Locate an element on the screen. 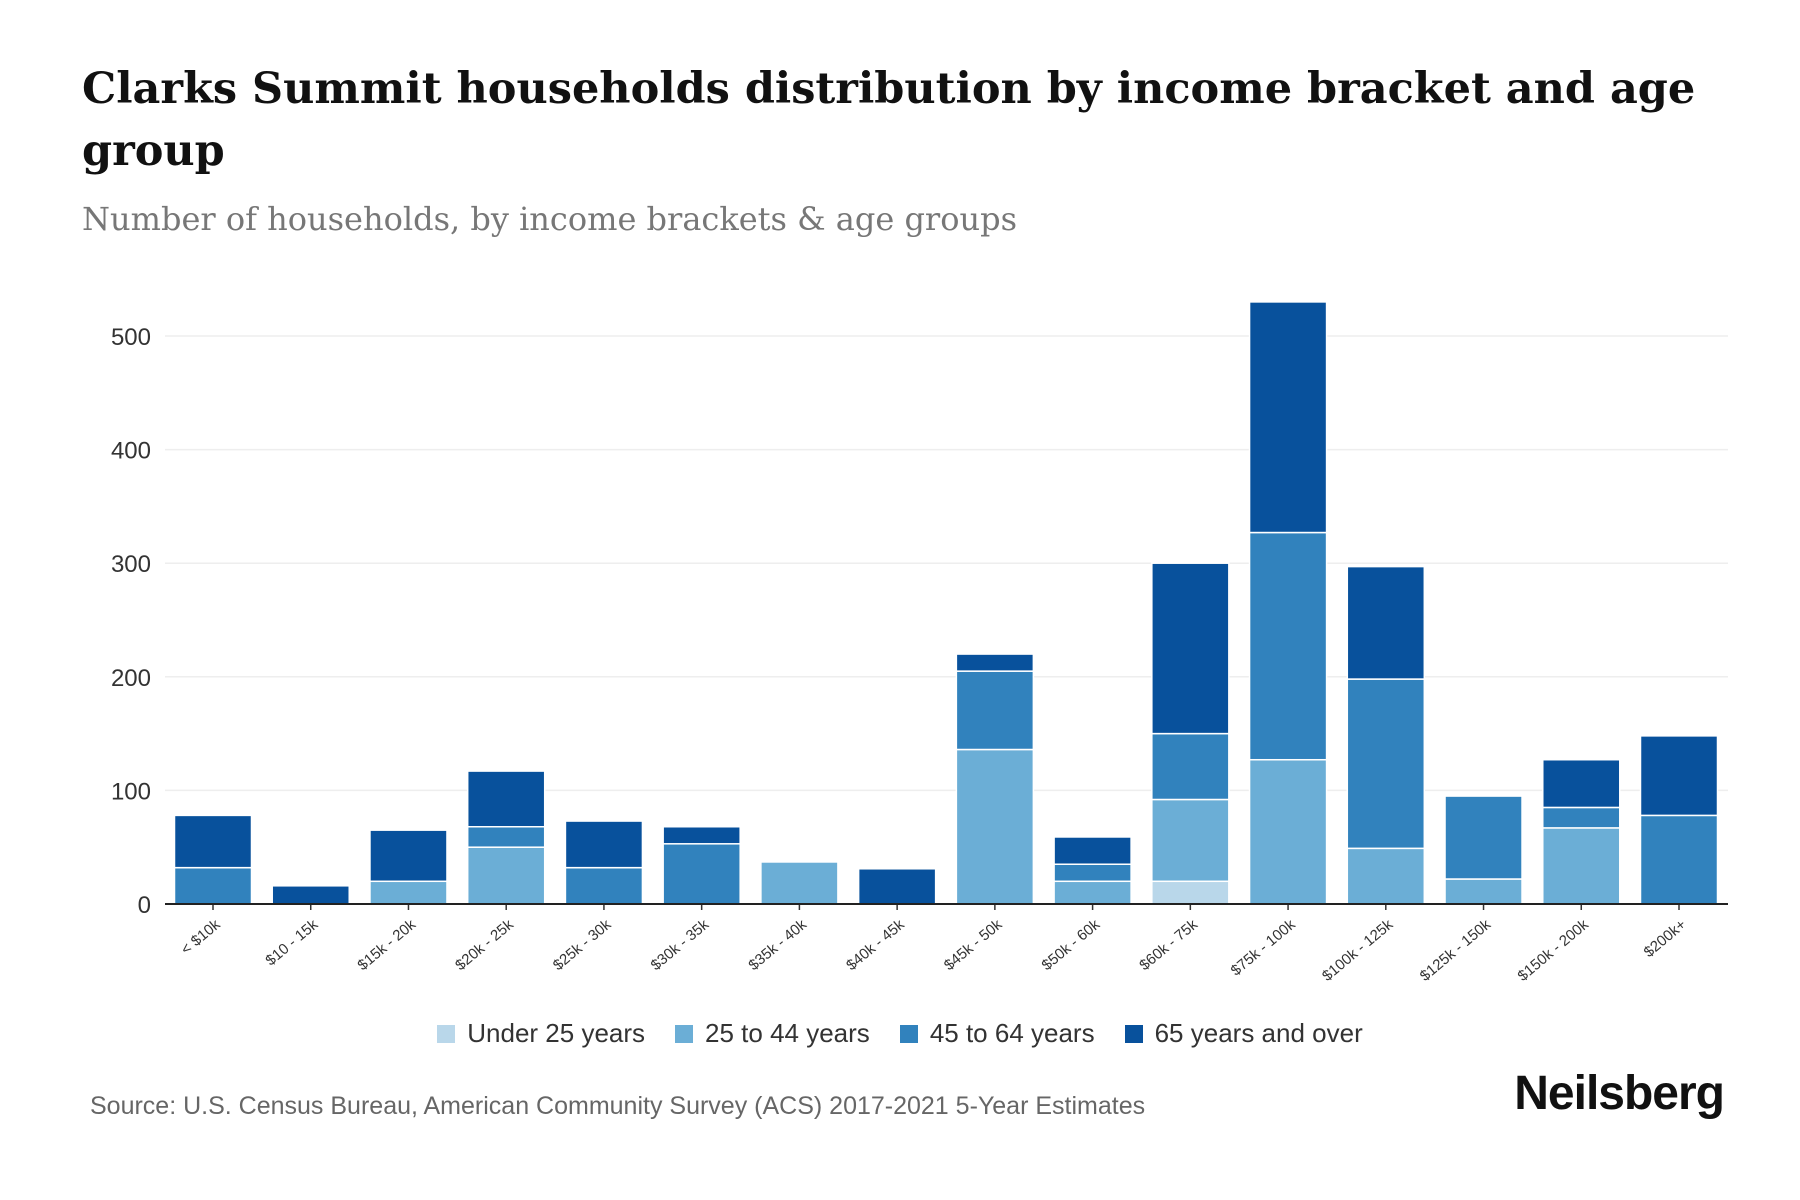  y-tick-label: 0 is located at coordinates (144, 905).